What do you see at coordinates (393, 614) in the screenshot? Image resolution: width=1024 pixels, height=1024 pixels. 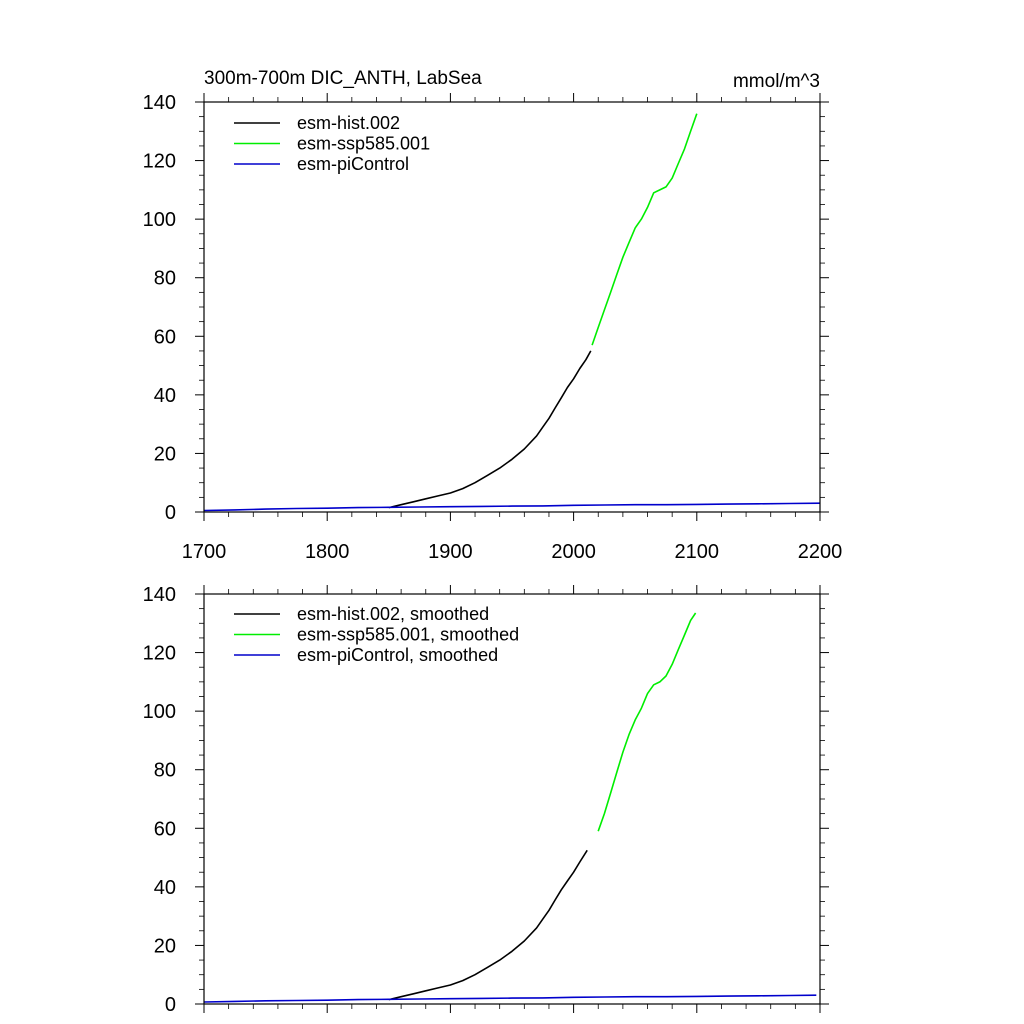 I see `legend-label: esm-hist.002, smoothed` at bounding box center [393, 614].